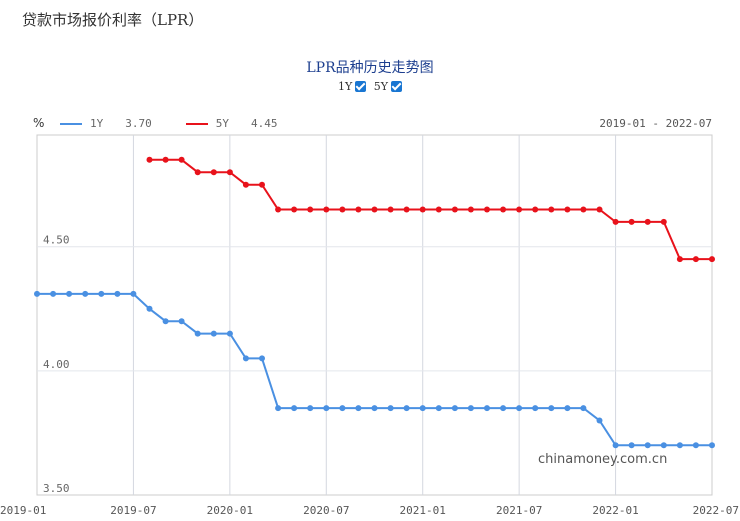 Image resolution: width=740 pixels, height=521 pixels. Describe the element at coordinates (230, 510) in the screenshot. I see `x-tick-label: 2020-01` at that location.